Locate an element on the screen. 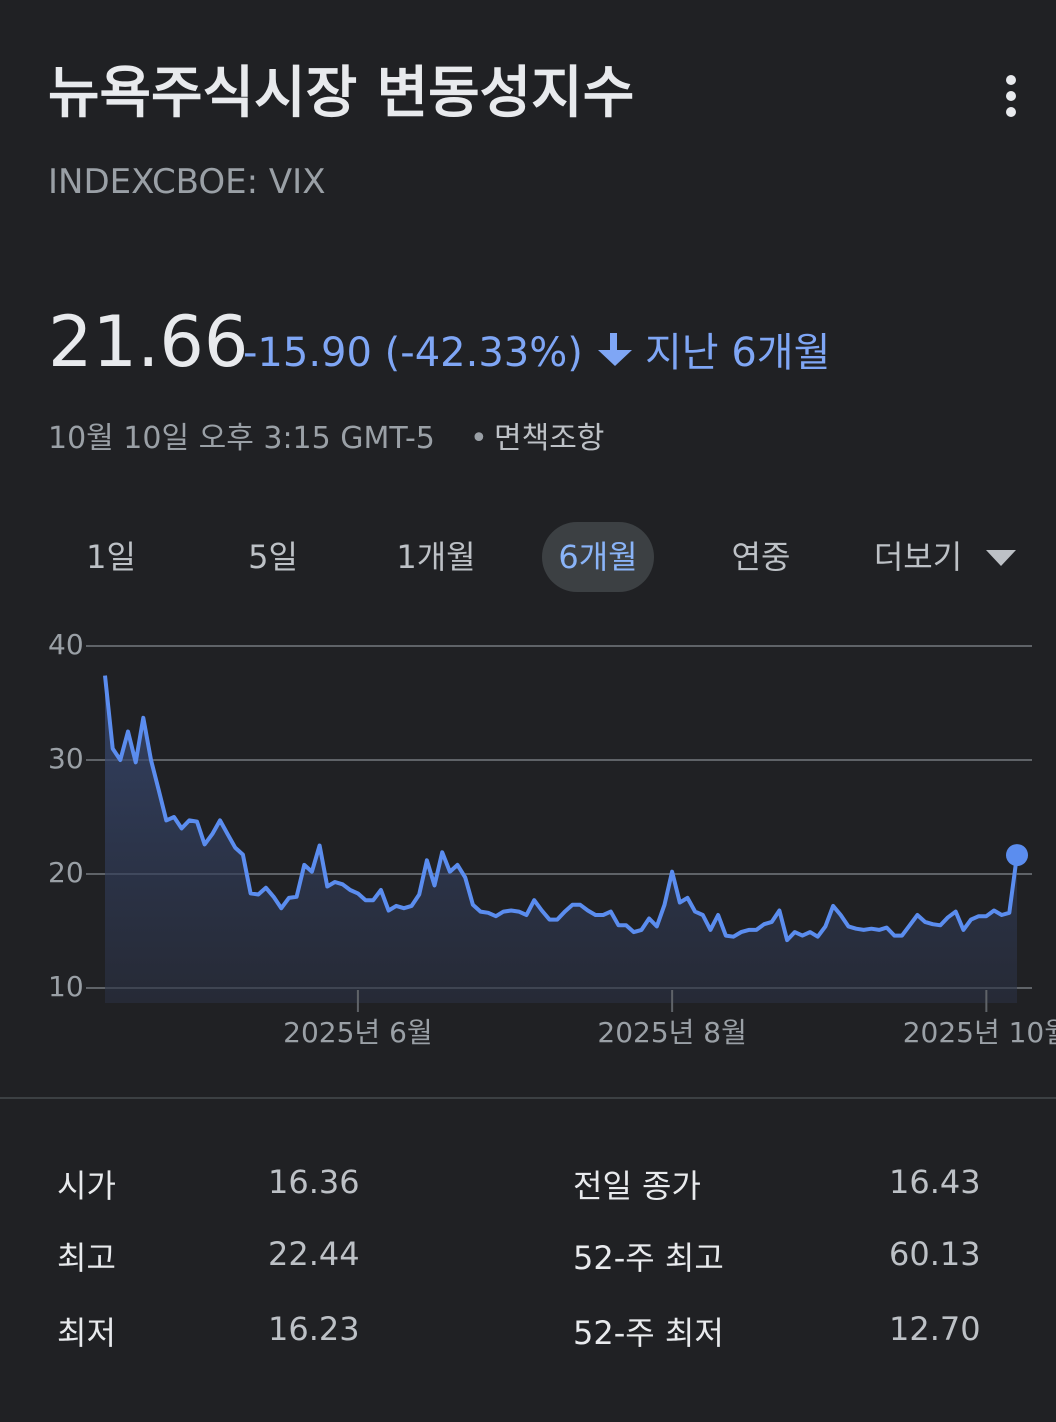 The height and width of the screenshot is (1422, 1056). more-menu is located at coordinates (1011, 96).